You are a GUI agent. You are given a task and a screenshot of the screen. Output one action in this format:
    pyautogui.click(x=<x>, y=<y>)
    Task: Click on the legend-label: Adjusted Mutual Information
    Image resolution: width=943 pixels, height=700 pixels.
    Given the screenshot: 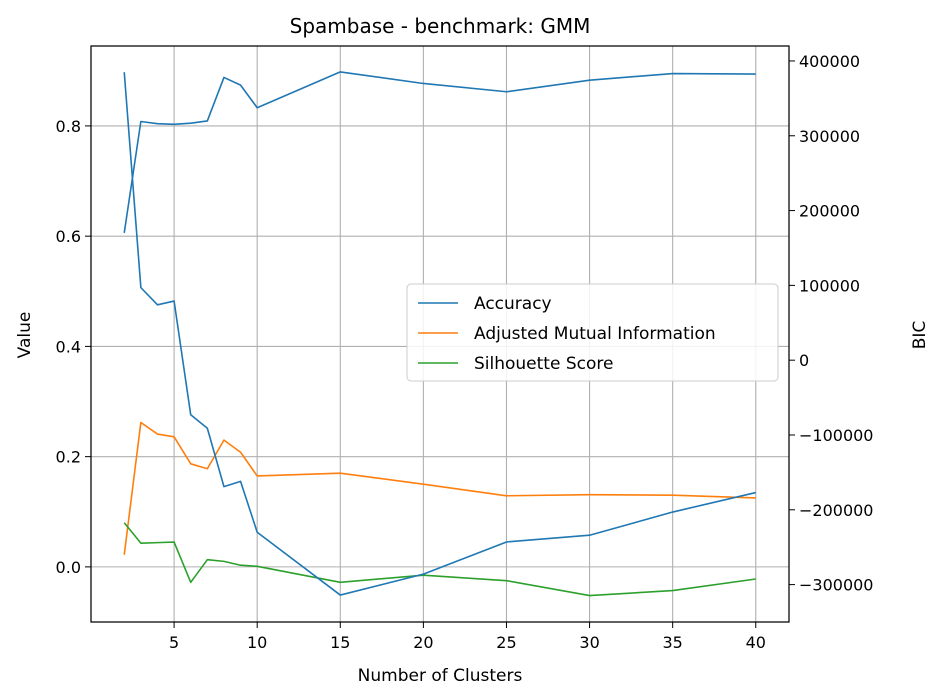 What is the action you would take?
    pyautogui.click(x=595, y=334)
    